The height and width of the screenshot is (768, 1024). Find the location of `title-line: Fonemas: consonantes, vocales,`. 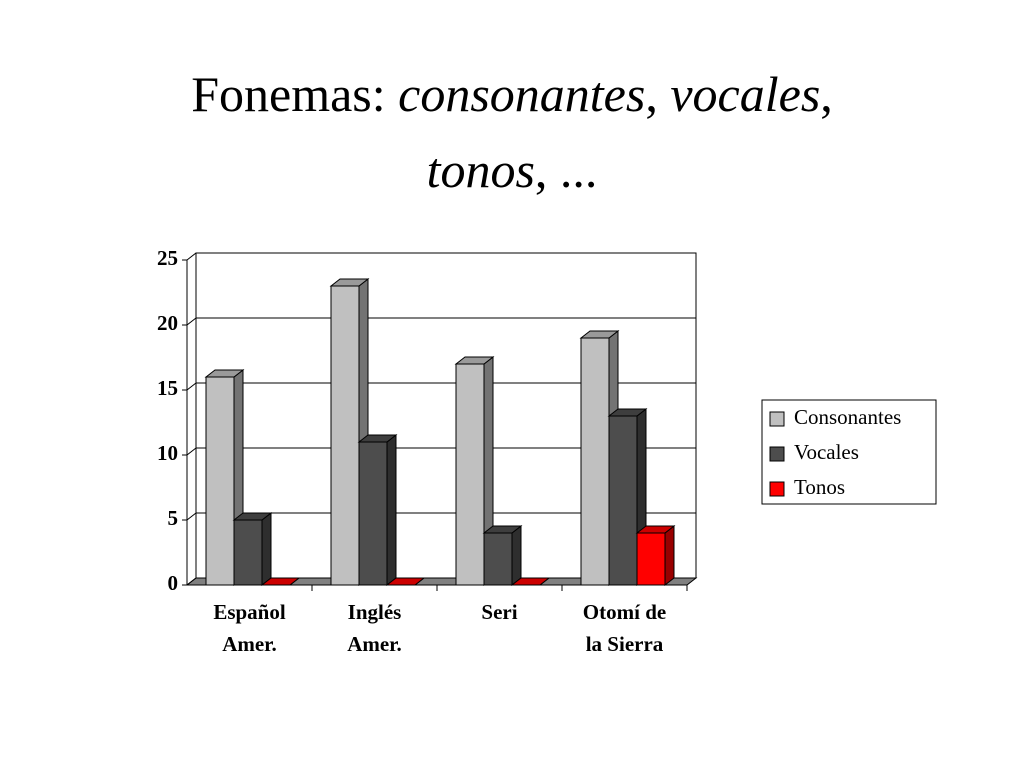

title-line: Fonemas: consonantes, vocales, is located at coordinates (512, 94).